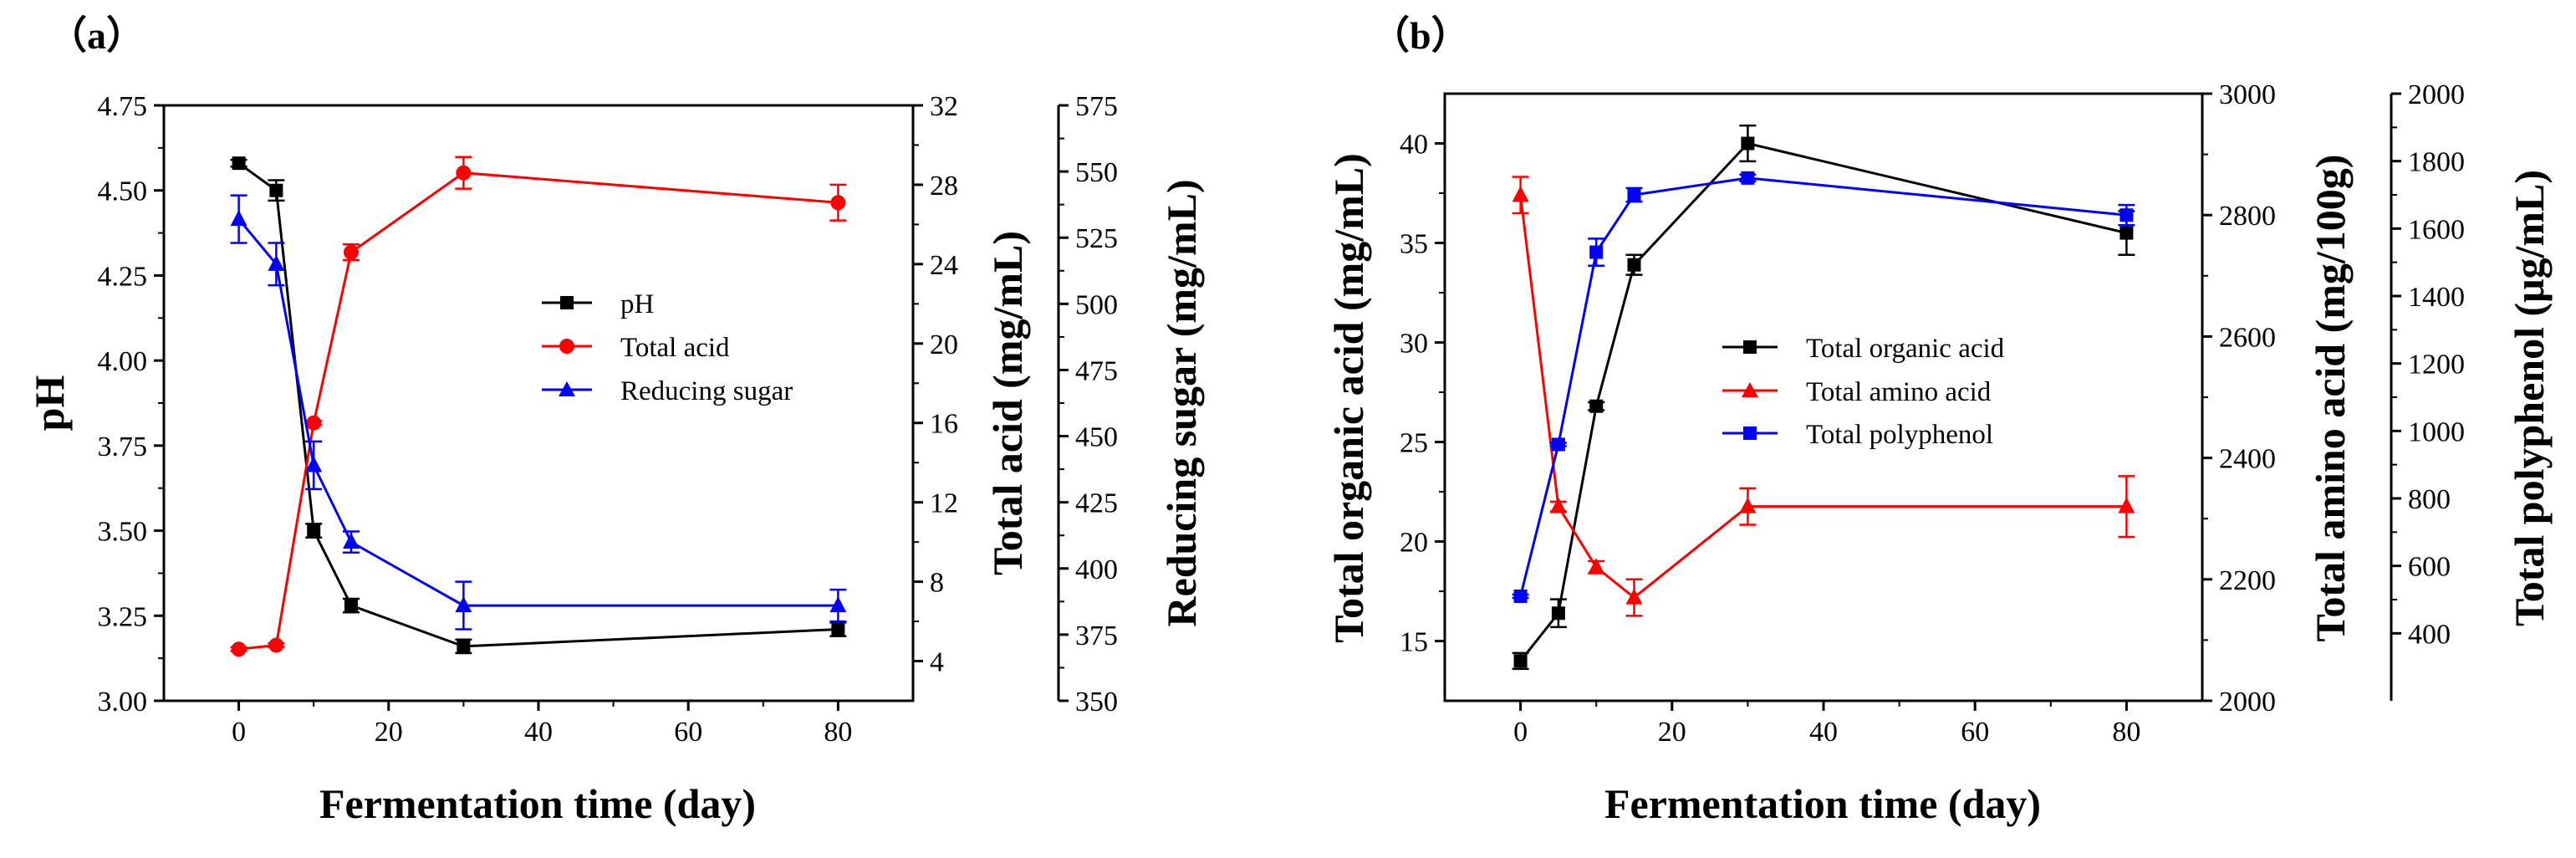 This screenshot has height=858, width=2576. I want to click on sugar-tick-label: 475, so click(1096, 370).